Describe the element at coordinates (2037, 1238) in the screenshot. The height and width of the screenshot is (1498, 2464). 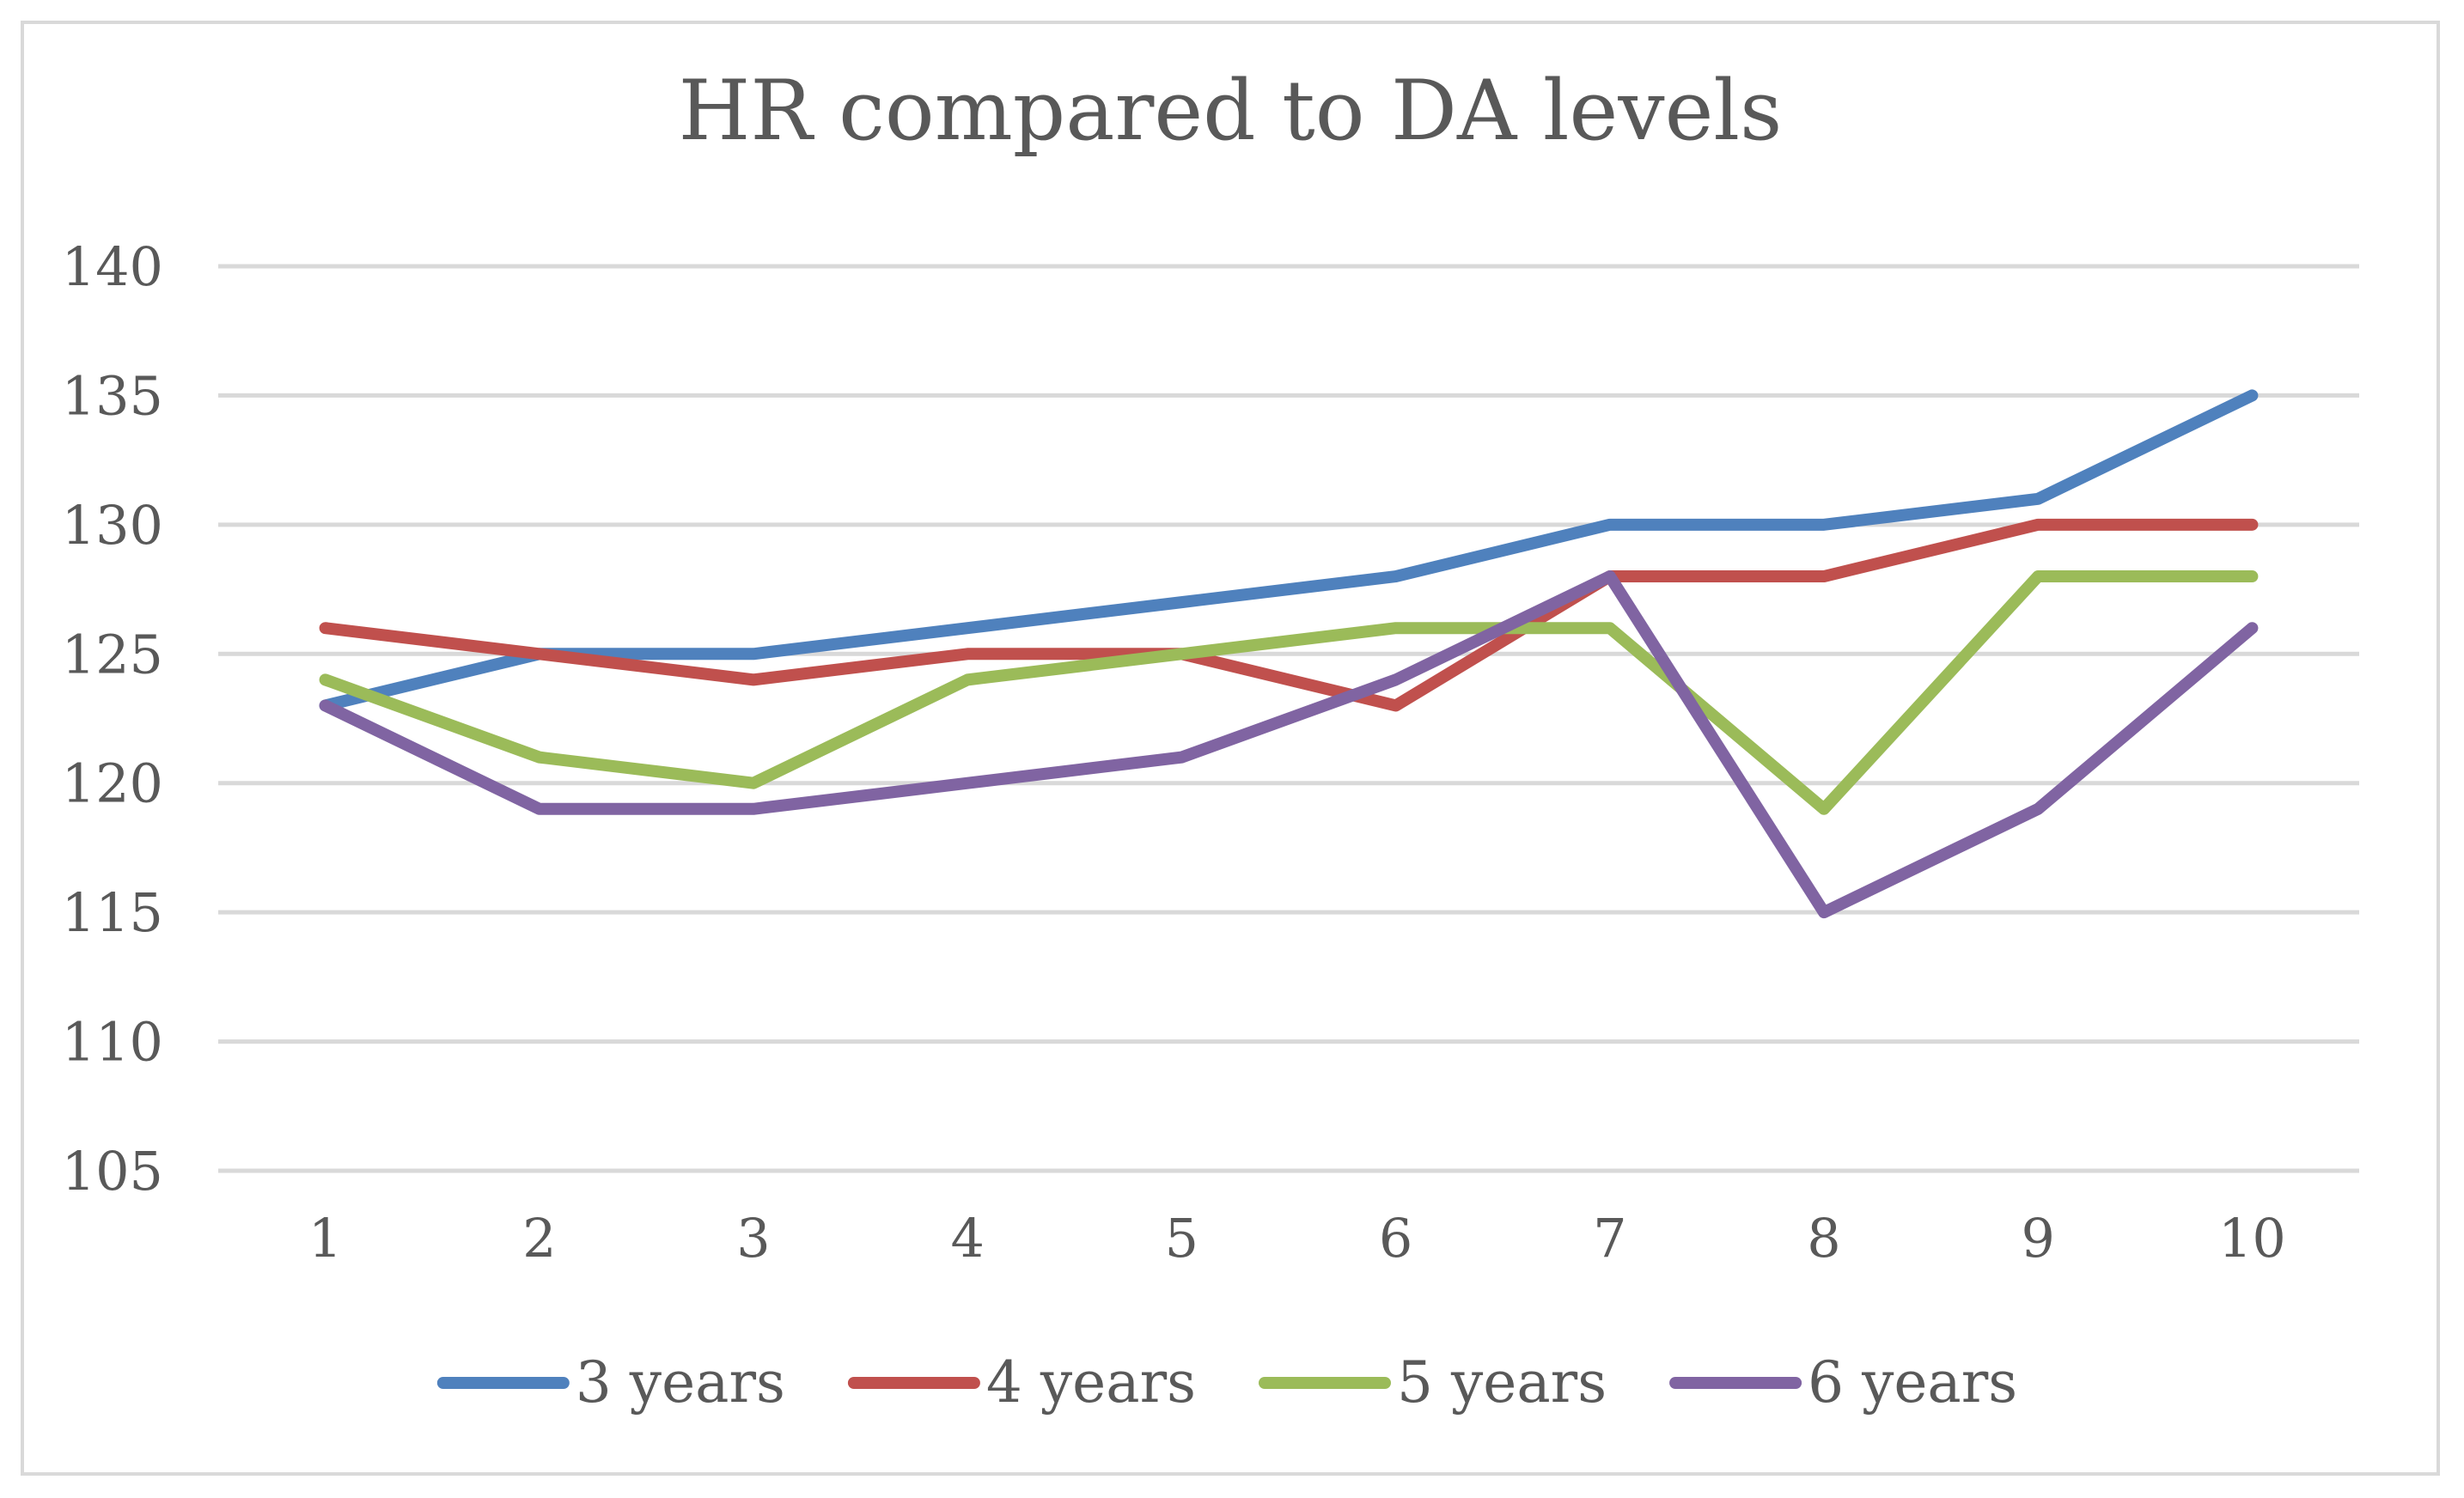
I see `x-tick-label: 9` at that location.